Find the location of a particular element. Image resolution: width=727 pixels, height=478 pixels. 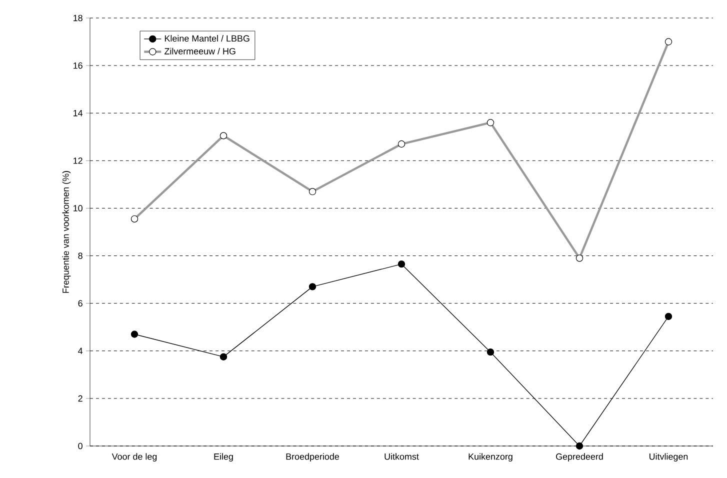

y-tick-label: 14 is located at coordinates (78, 113).